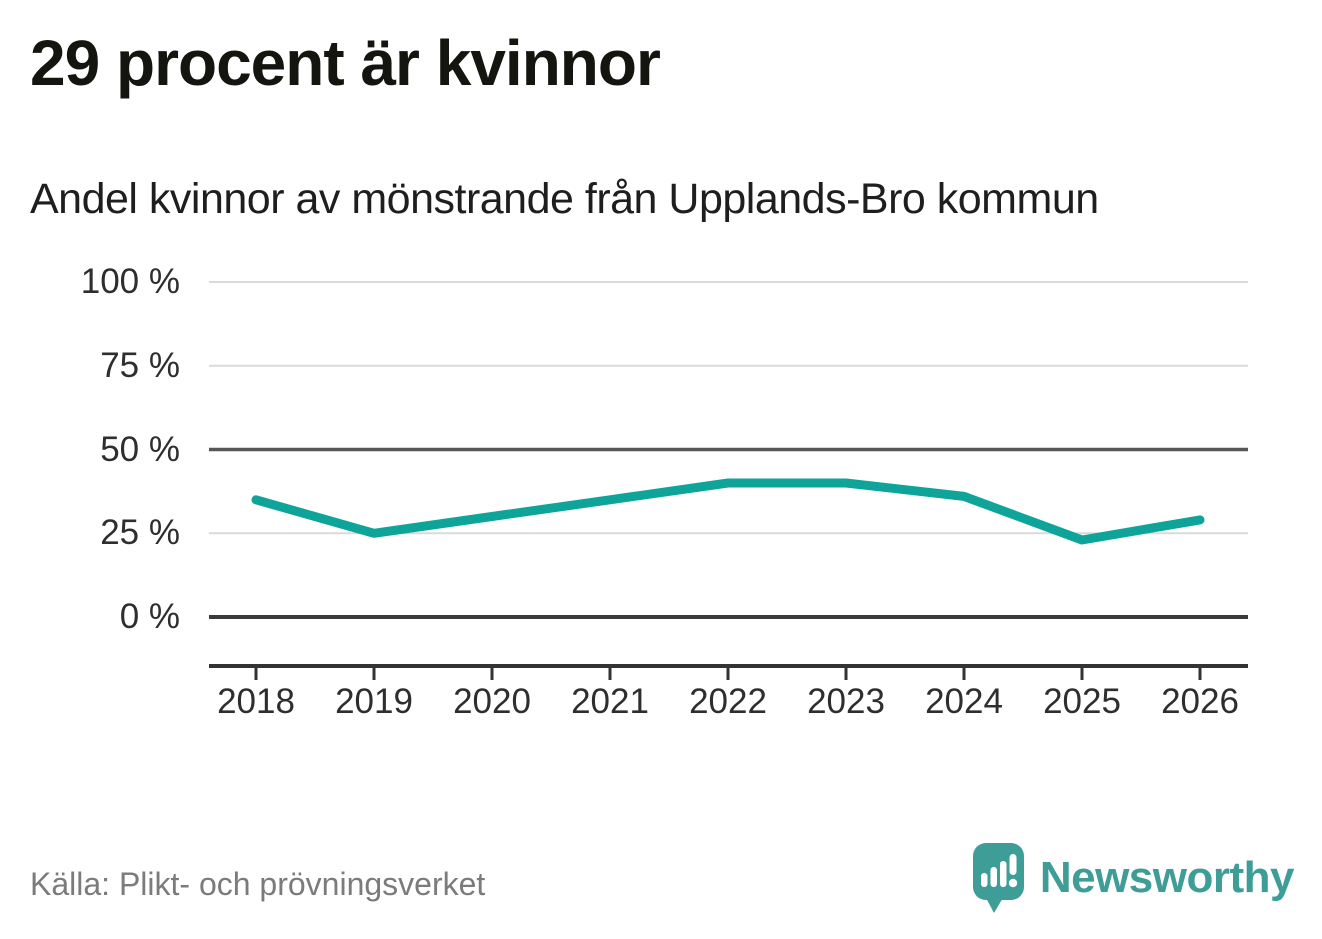  What do you see at coordinates (140, 533) in the screenshot?
I see `y-axis-label: 25 %` at bounding box center [140, 533].